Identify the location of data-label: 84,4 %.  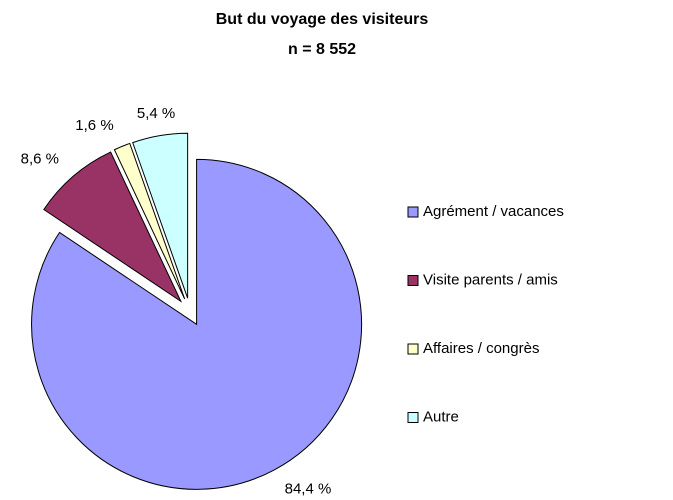
(308, 488).